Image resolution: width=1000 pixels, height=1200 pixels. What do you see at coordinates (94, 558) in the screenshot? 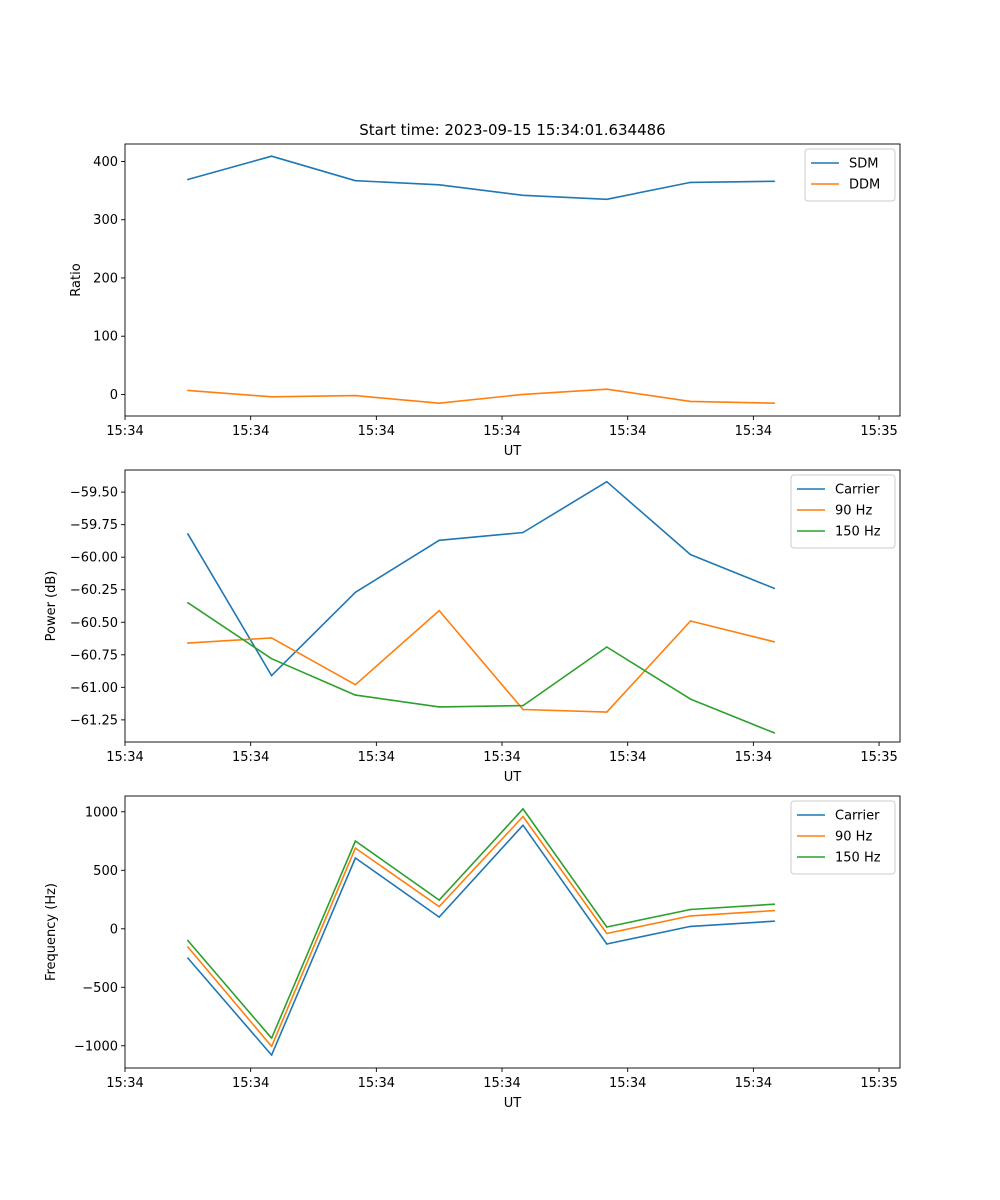
I see `y-tick-label: −60.00` at bounding box center [94, 558].